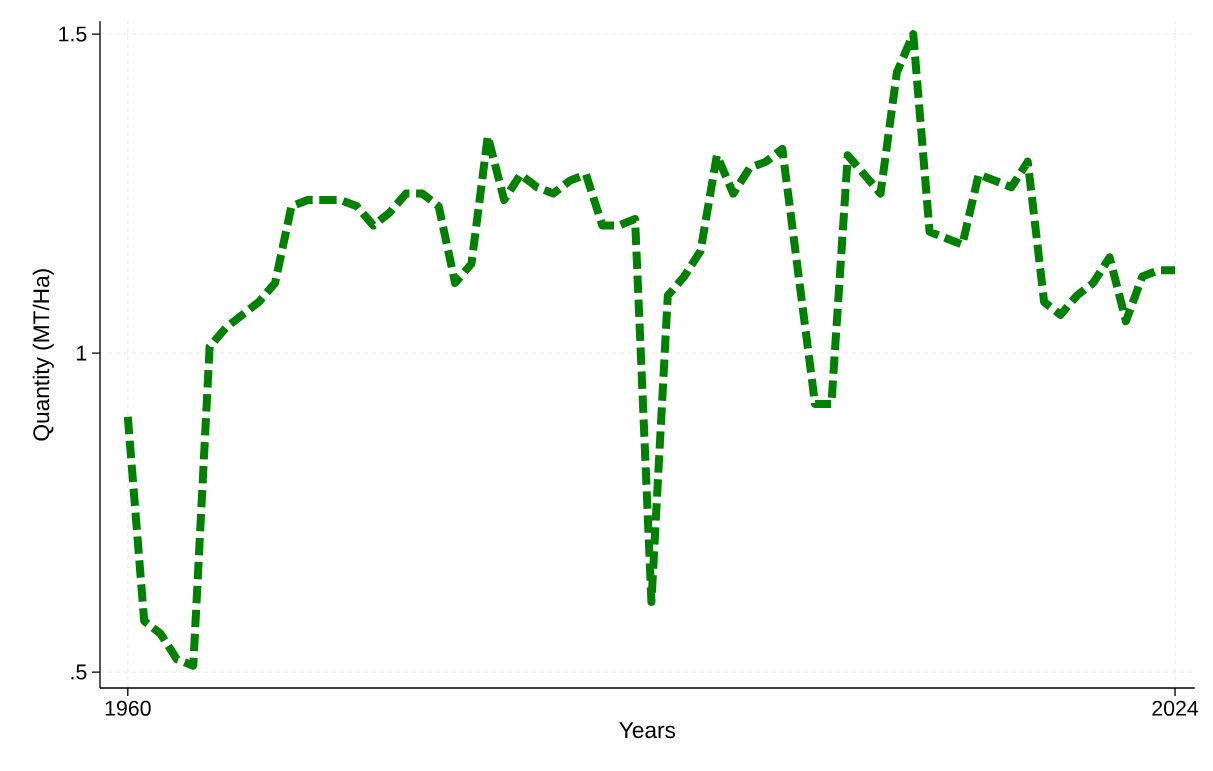 Image resolution: width=1213 pixels, height=771 pixels. What do you see at coordinates (73, 34) in the screenshot?
I see `y-tick-label: 1.5` at bounding box center [73, 34].